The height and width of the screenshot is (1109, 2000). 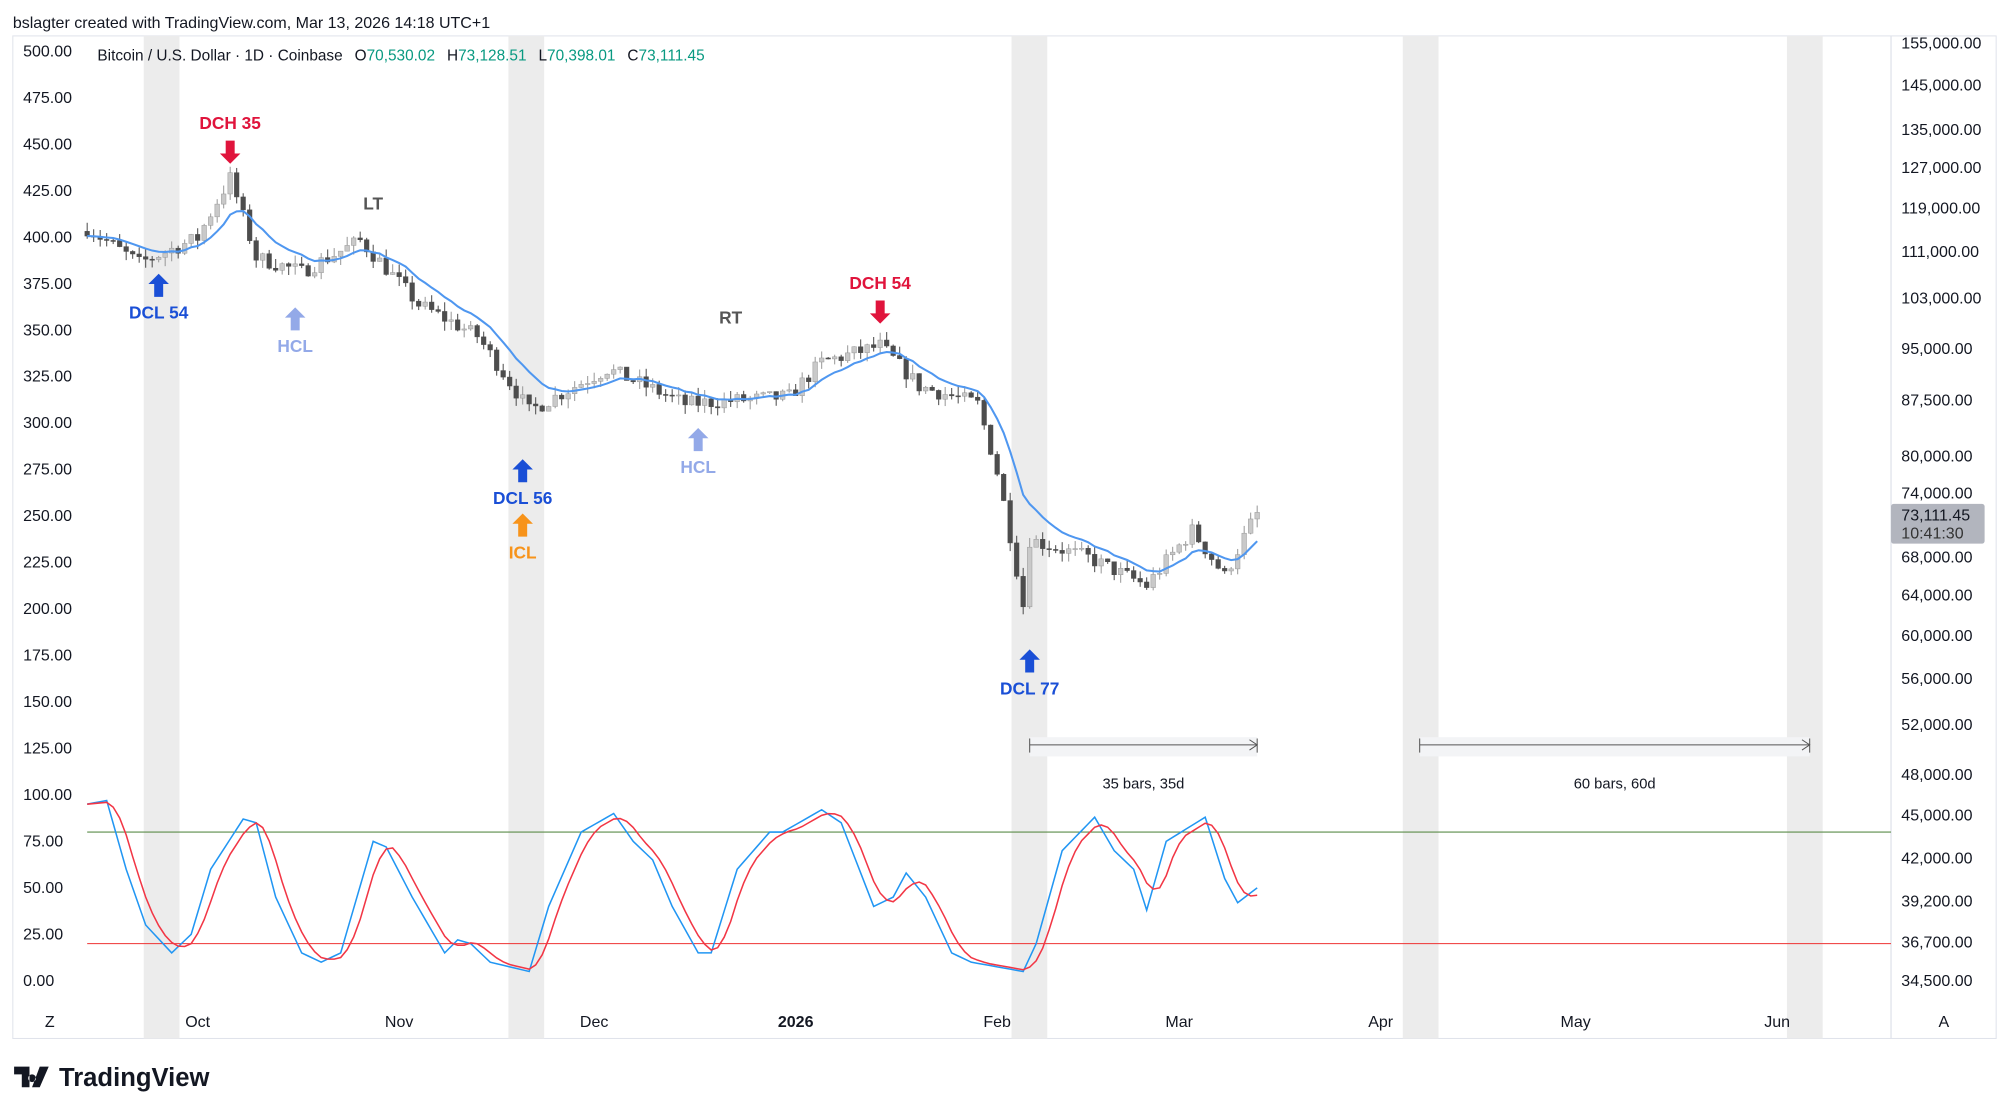 I want to click on annotation-label: DCH 54, so click(x=880, y=283).